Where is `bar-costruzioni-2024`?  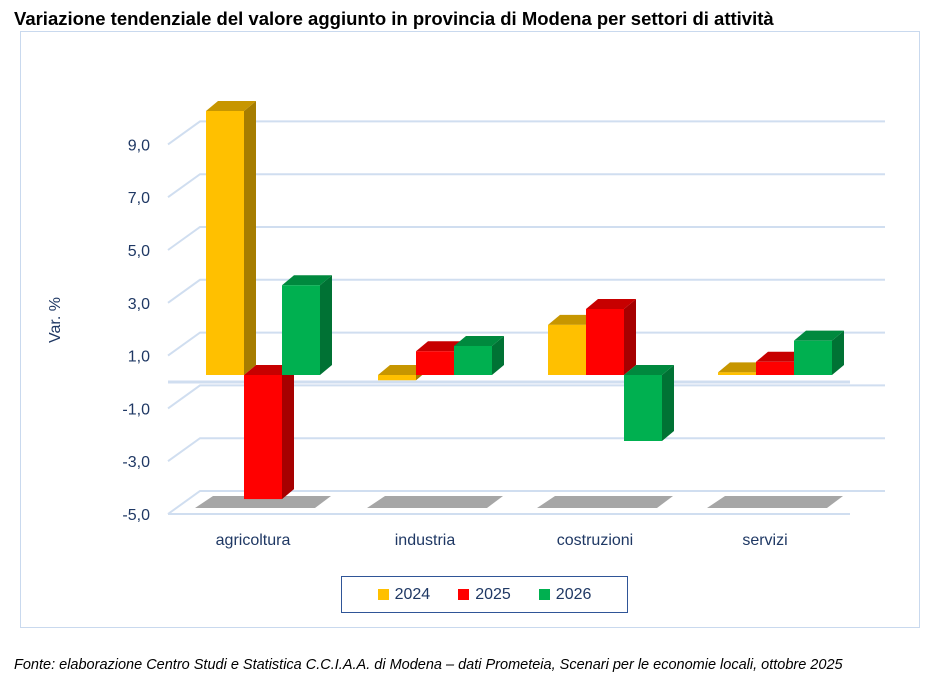 bar-costruzioni-2024 is located at coordinates (567, 349).